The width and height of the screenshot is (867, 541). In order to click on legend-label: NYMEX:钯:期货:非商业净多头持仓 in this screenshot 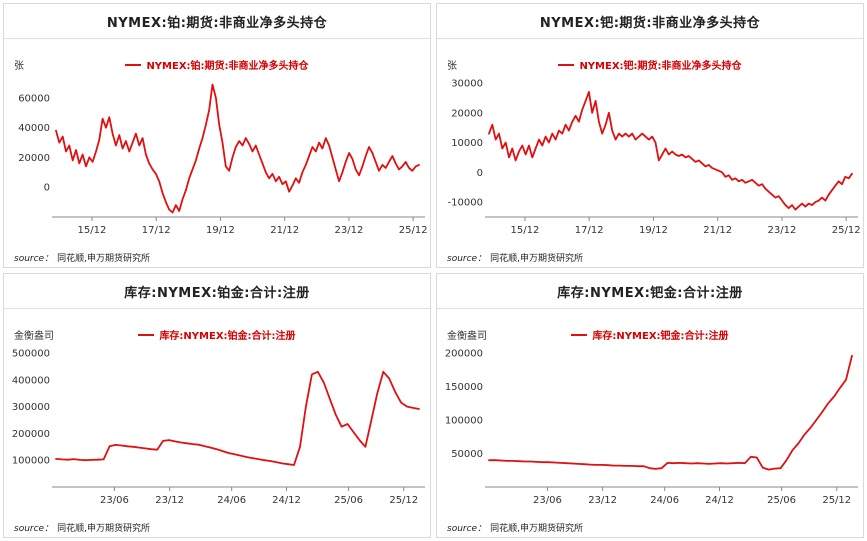, I will do `click(660, 66)`.